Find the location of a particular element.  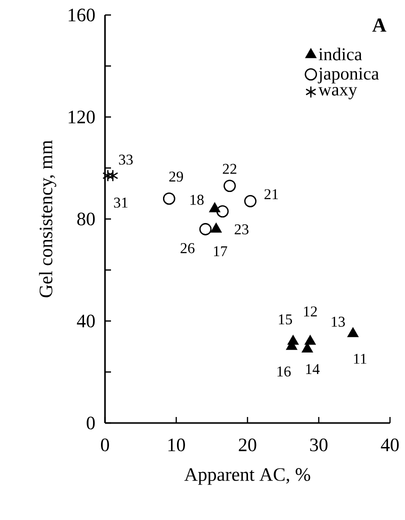

y-axis-title: Gel consistency, mm is located at coordinates (47, 219).